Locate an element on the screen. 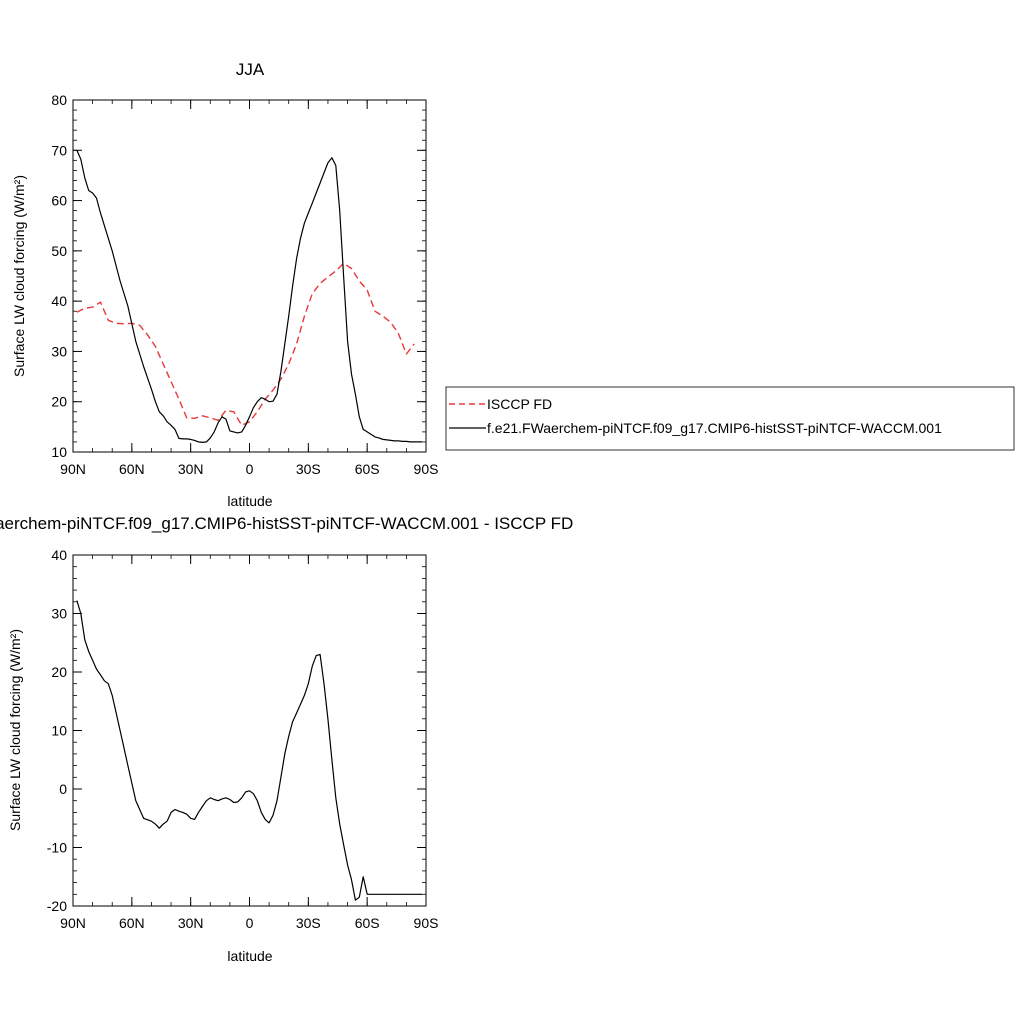 Image resolution: width=1024 pixels, height=1024 pixels. top-ytick-label: 40 is located at coordinates (59, 301).